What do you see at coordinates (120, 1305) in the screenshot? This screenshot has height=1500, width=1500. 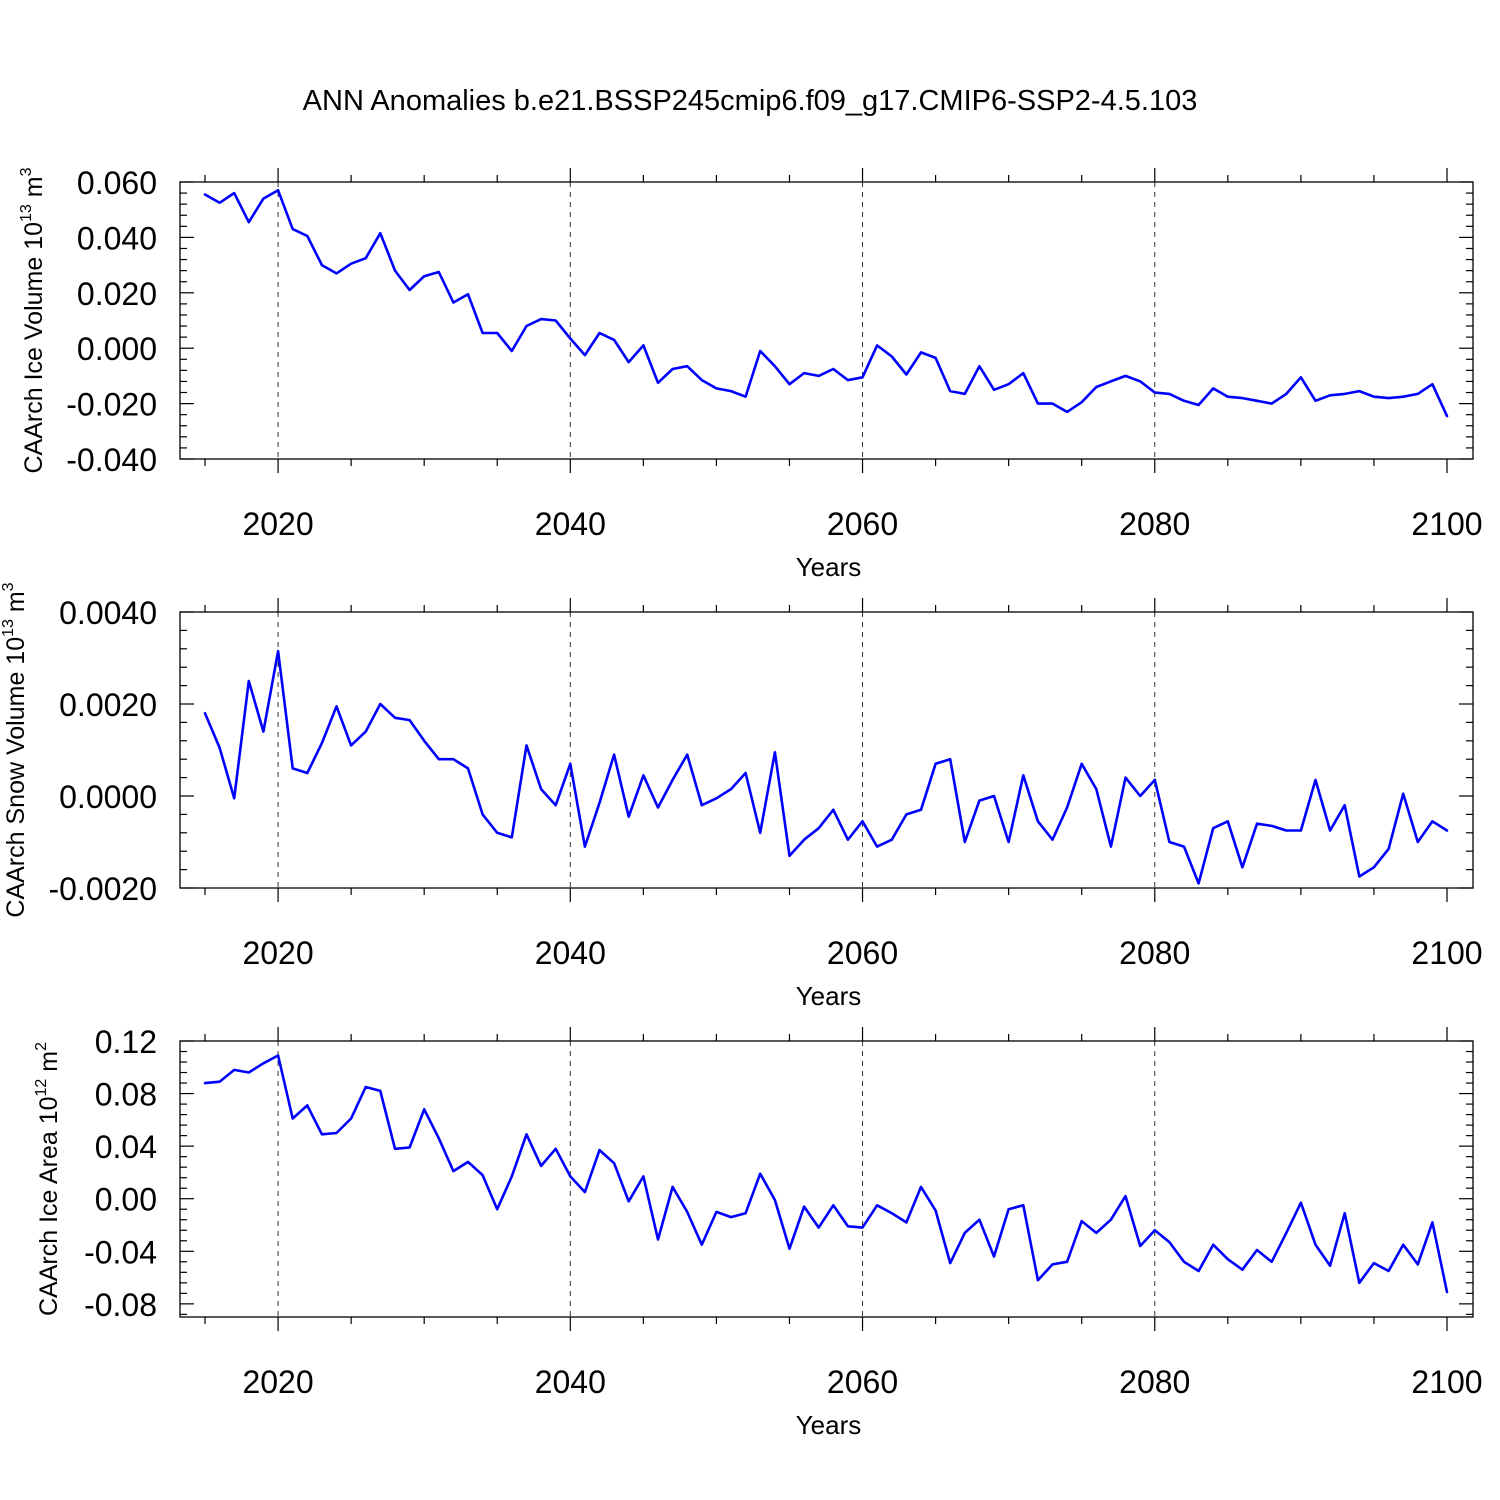 I see `y-tick-label: -0.08` at bounding box center [120, 1305].